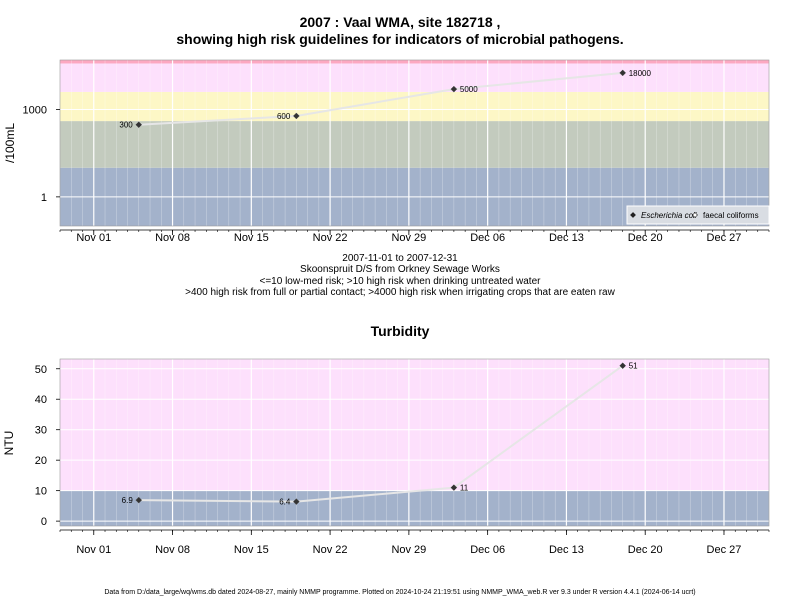 Image resolution: width=800 pixels, height=600 pixels. What do you see at coordinates (126, 125) in the screenshot?
I see `data-label-1-1: 300` at bounding box center [126, 125].